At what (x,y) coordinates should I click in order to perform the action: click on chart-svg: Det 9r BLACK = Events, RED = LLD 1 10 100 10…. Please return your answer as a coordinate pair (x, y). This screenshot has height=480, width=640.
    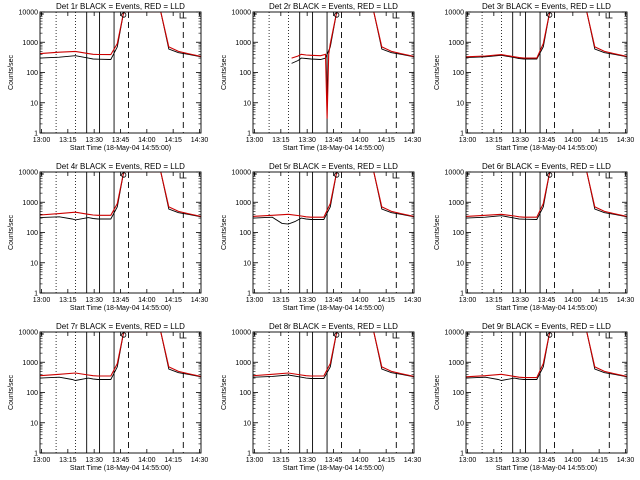
    Looking at the image, I should click on (534, 397).